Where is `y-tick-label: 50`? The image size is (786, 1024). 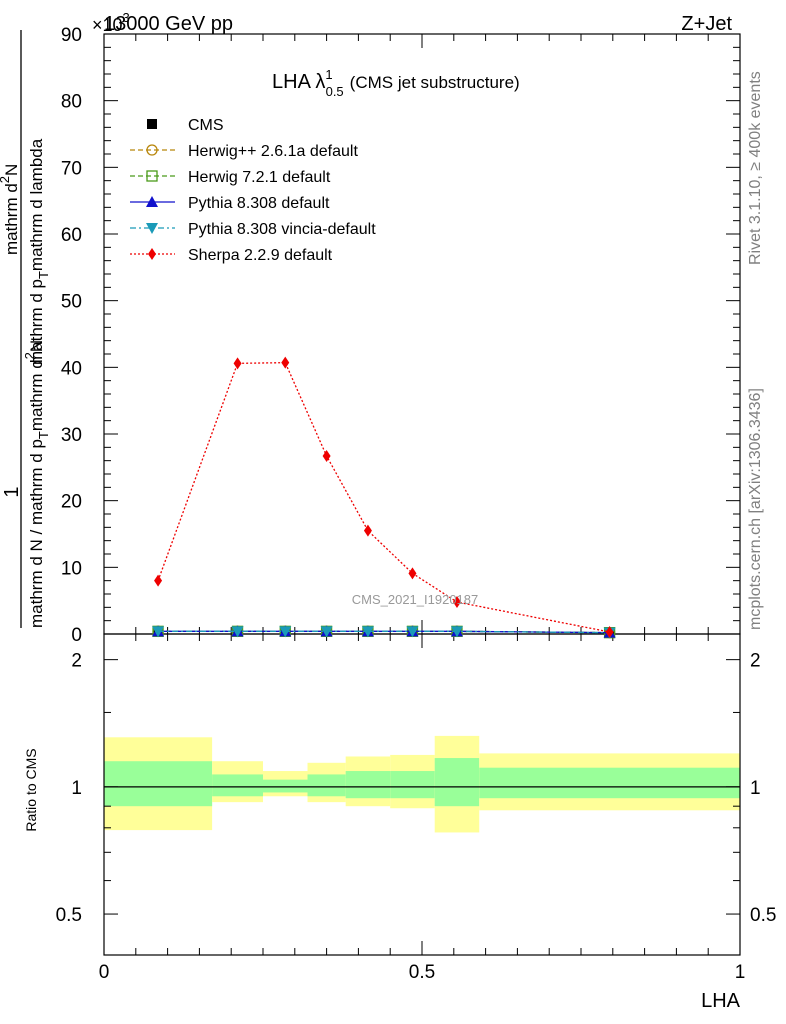 y-tick-label: 50 is located at coordinates (71, 302).